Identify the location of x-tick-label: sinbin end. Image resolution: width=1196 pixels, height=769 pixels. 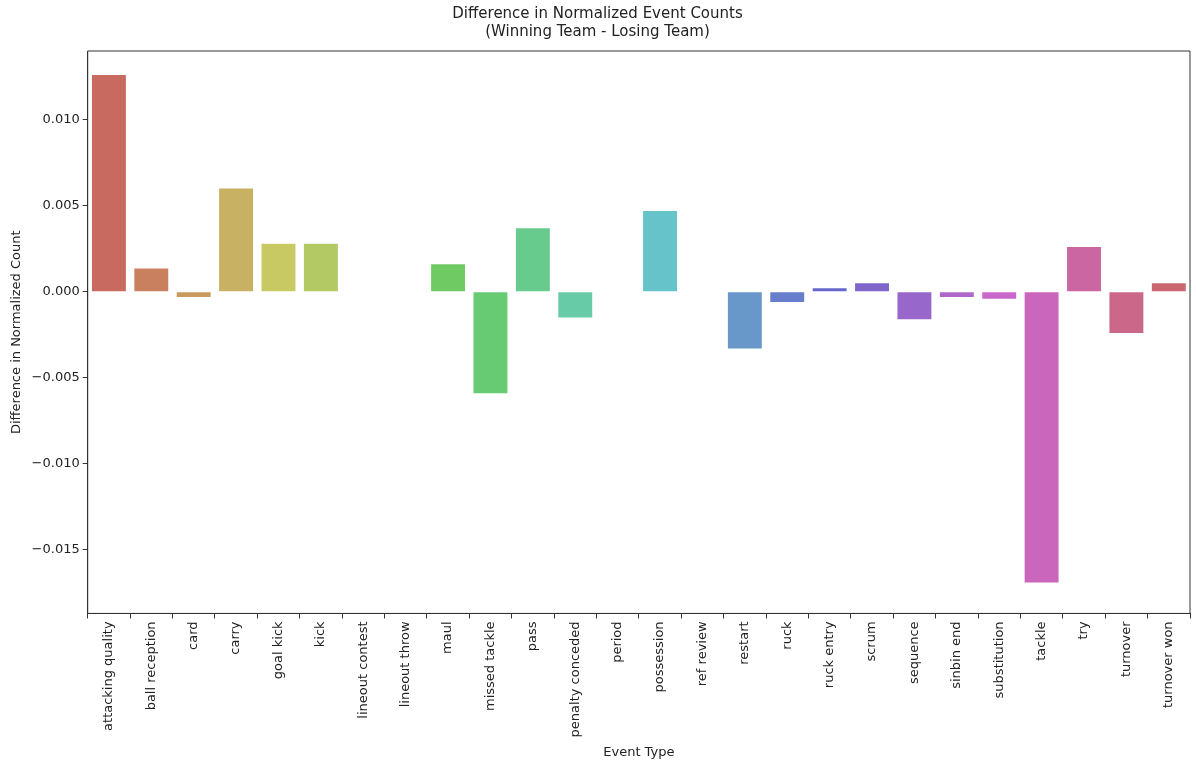
(956, 655).